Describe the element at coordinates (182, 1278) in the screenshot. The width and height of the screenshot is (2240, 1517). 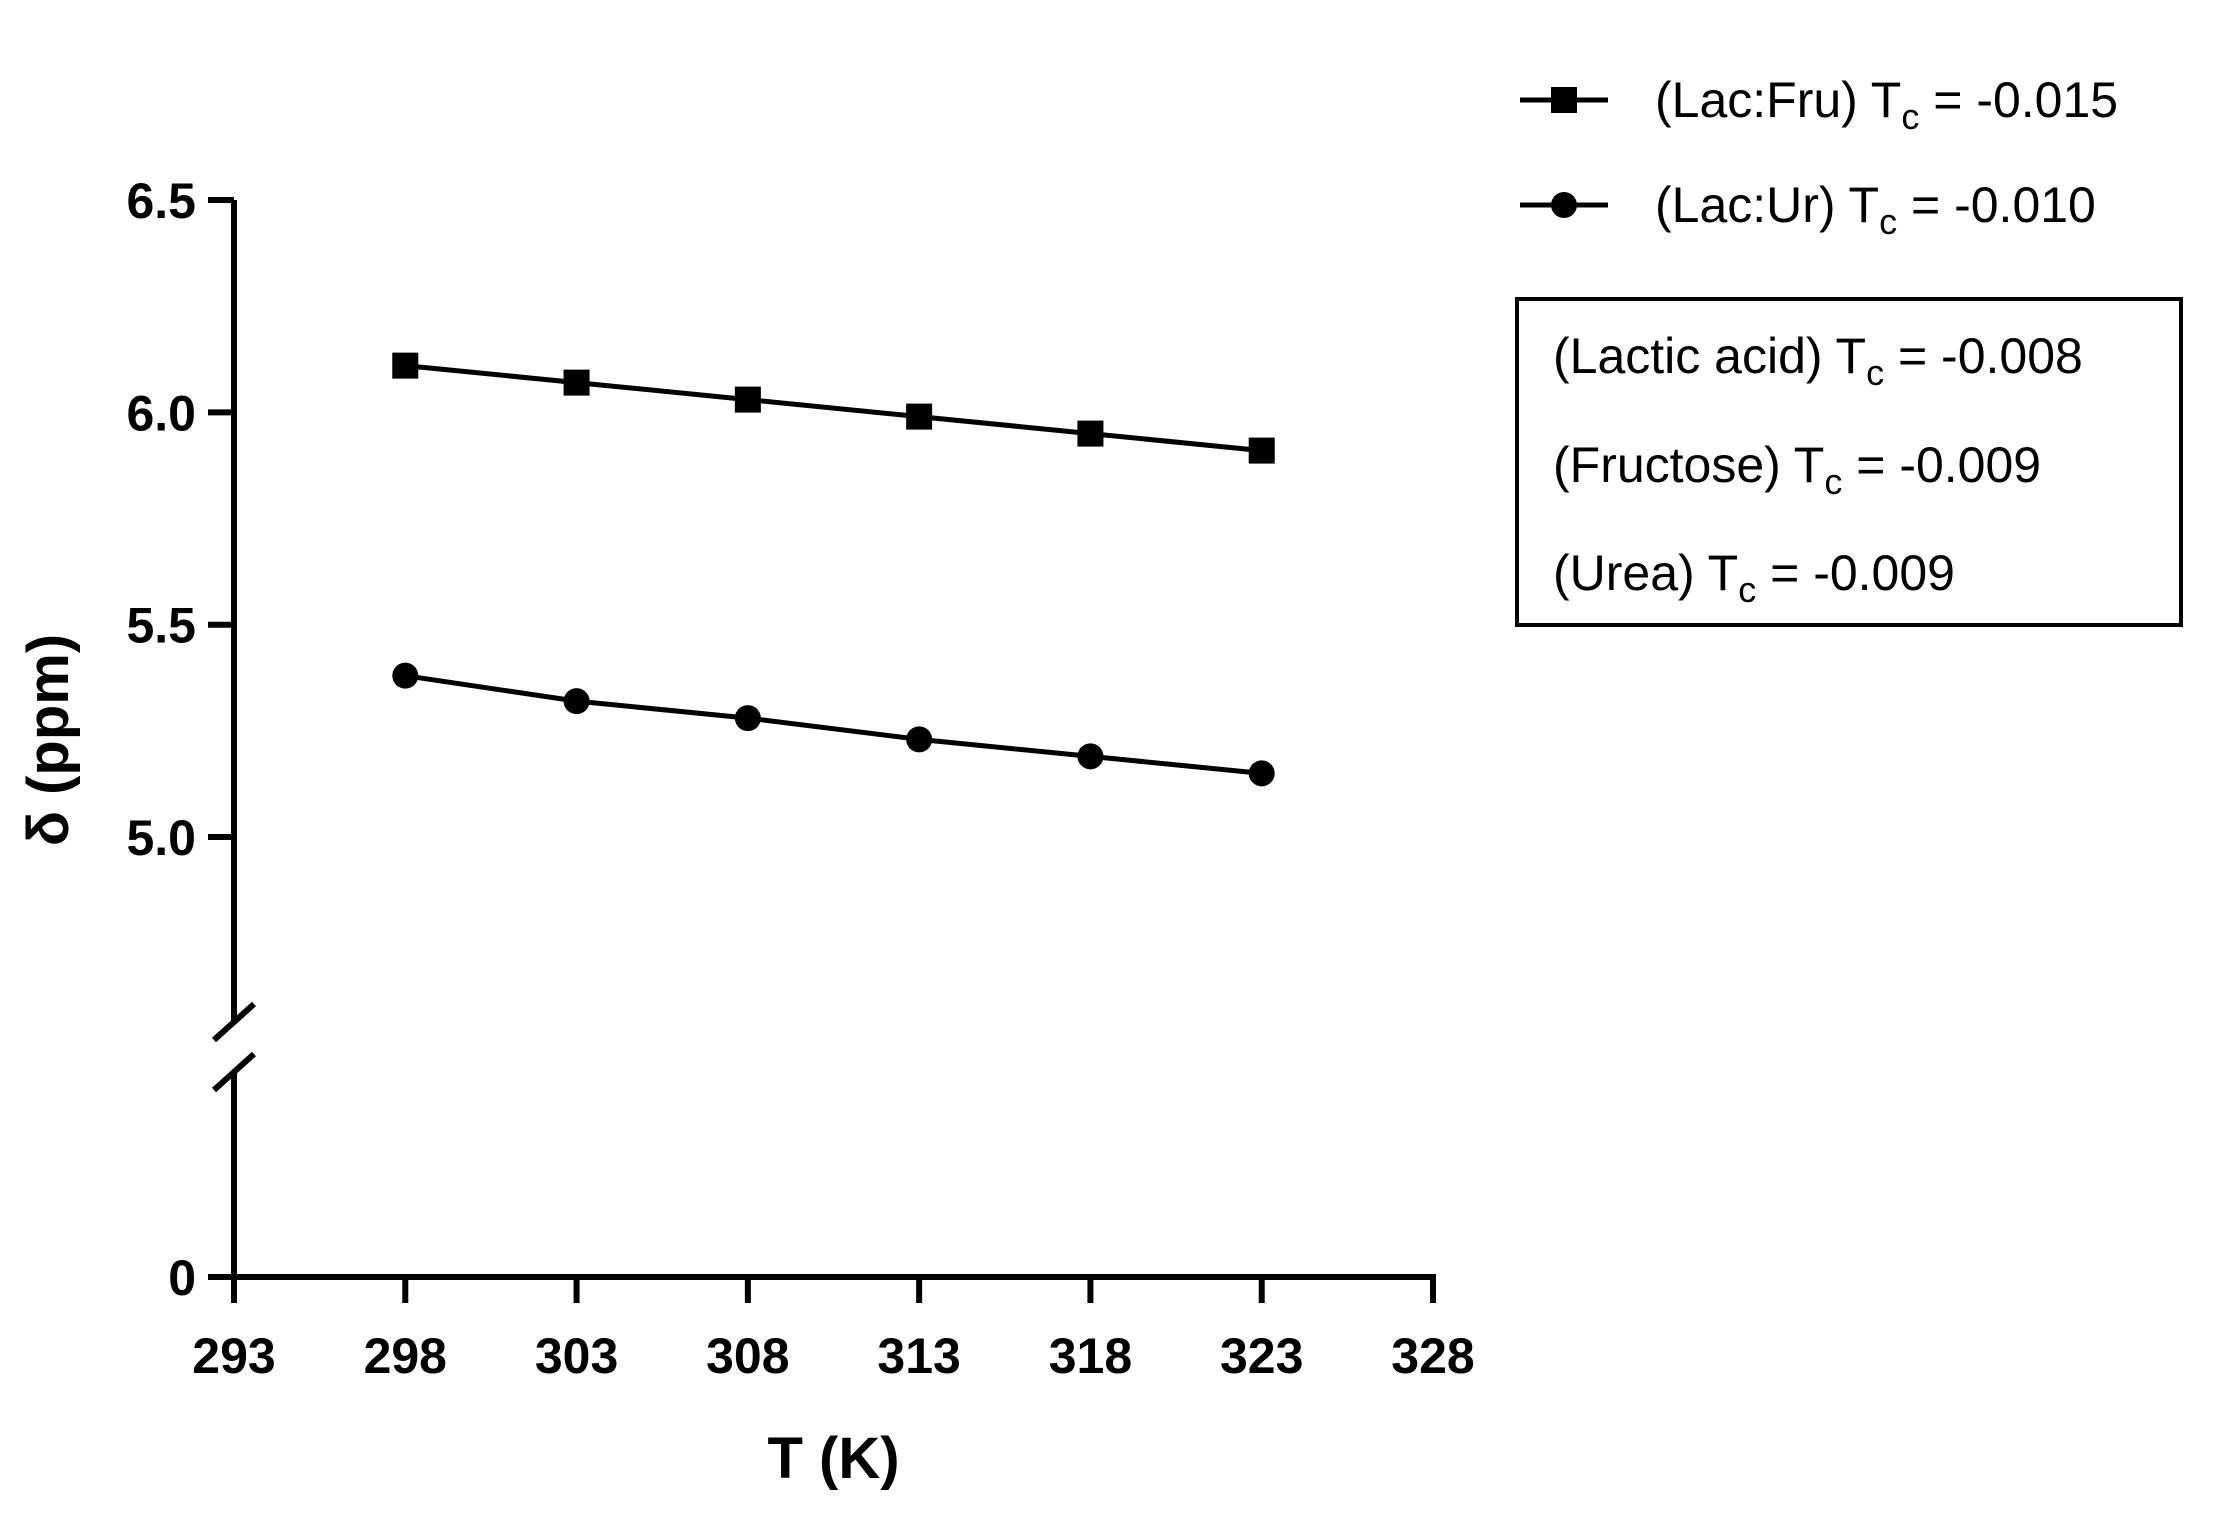
I see `y-tick-label: 0` at that location.